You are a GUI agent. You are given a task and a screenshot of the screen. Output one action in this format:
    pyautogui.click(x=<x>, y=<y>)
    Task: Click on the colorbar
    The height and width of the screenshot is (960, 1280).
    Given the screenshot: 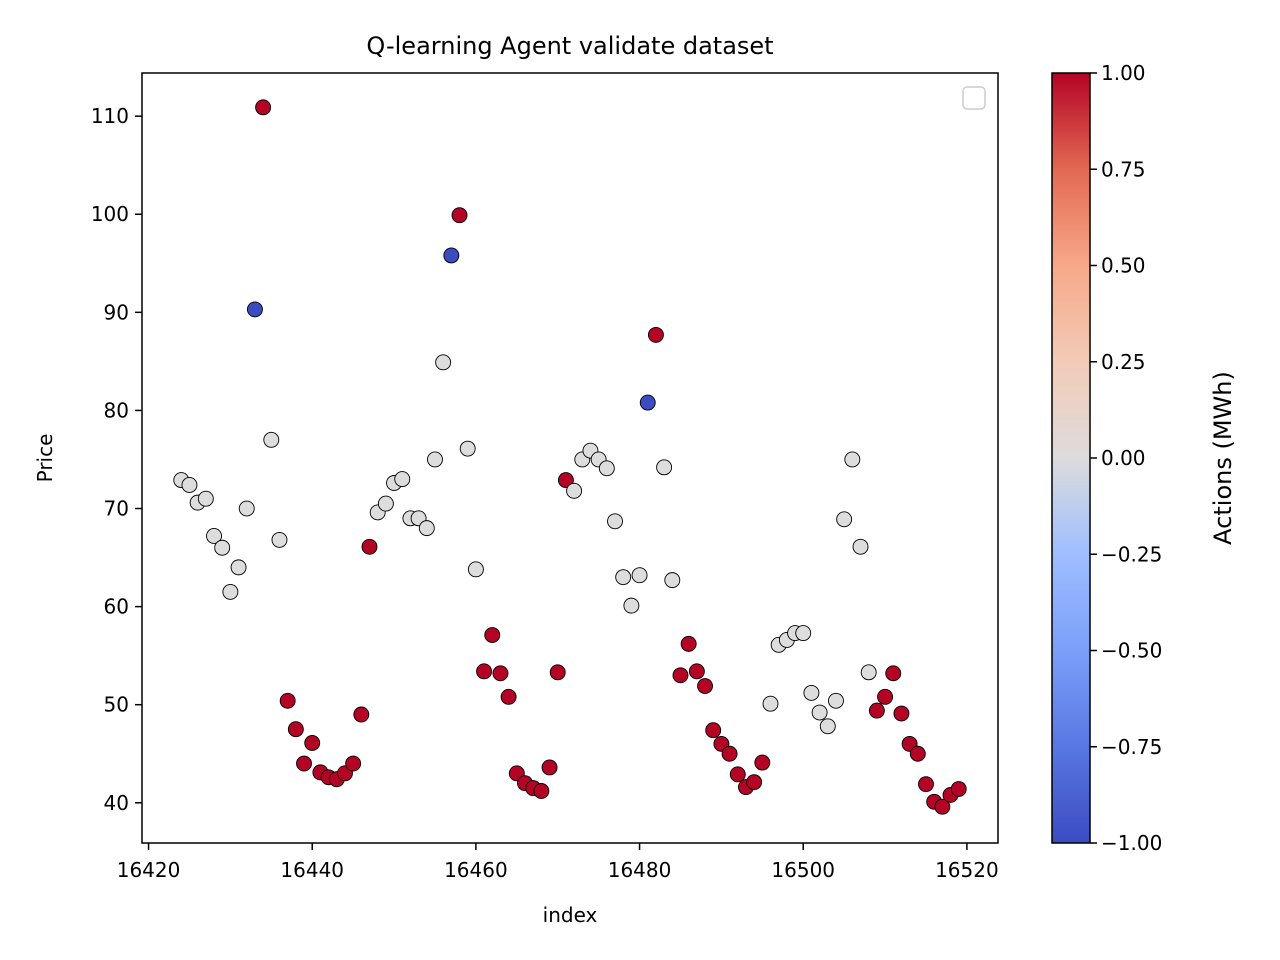 What is the action you would take?
    pyautogui.click(x=1071, y=458)
    